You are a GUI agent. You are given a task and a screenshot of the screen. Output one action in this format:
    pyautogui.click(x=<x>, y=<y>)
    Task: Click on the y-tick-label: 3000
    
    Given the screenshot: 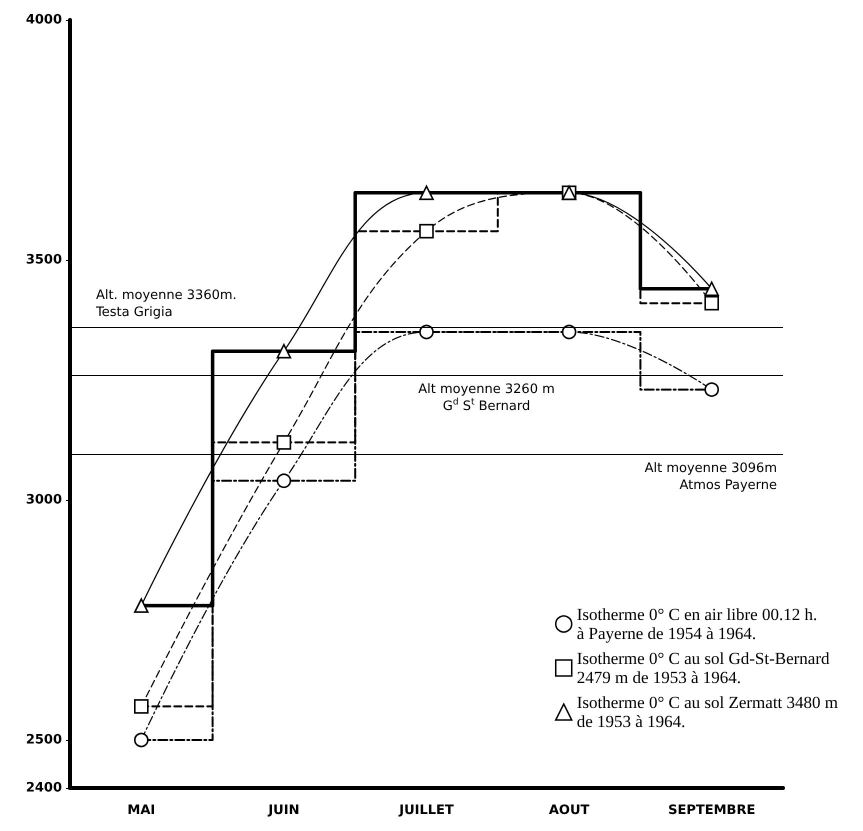 What is the action you would take?
    pyautogui.click(x=44, y=500)
    